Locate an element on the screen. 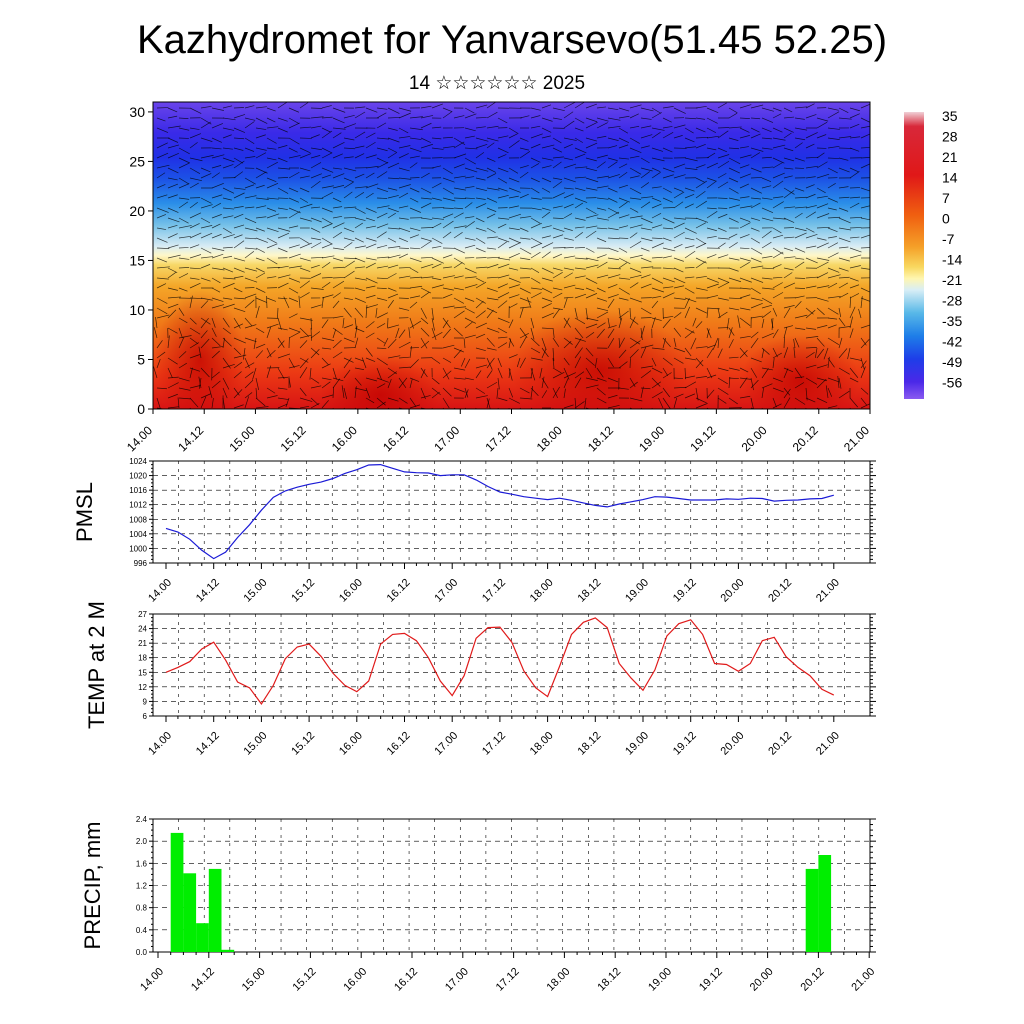 The height and width of the screenshot is (1024, 1024). y-tick-label: 21 is located at coordinates (142, 643).